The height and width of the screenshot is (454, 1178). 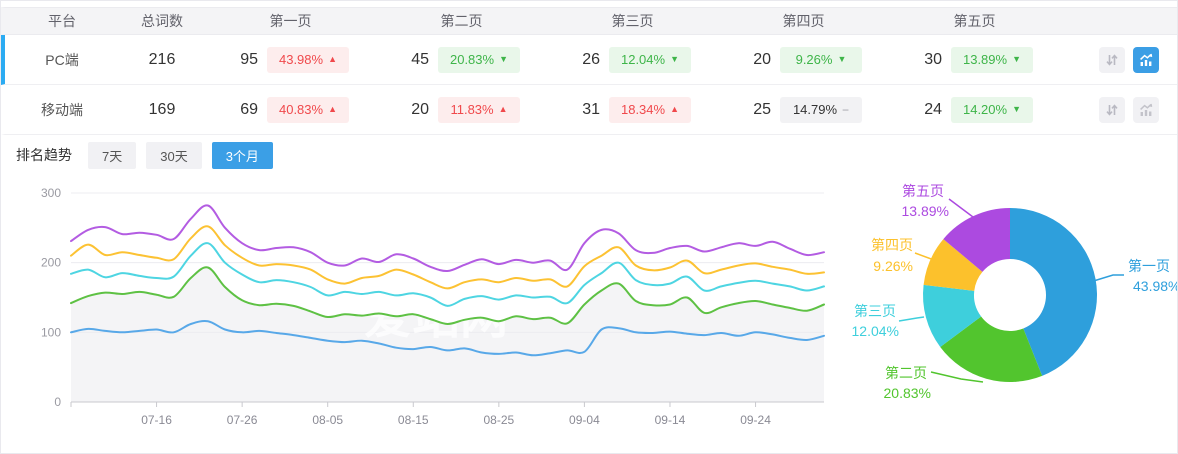 I want to click on svg-text: 20.83%, so click(x=907, y=393).